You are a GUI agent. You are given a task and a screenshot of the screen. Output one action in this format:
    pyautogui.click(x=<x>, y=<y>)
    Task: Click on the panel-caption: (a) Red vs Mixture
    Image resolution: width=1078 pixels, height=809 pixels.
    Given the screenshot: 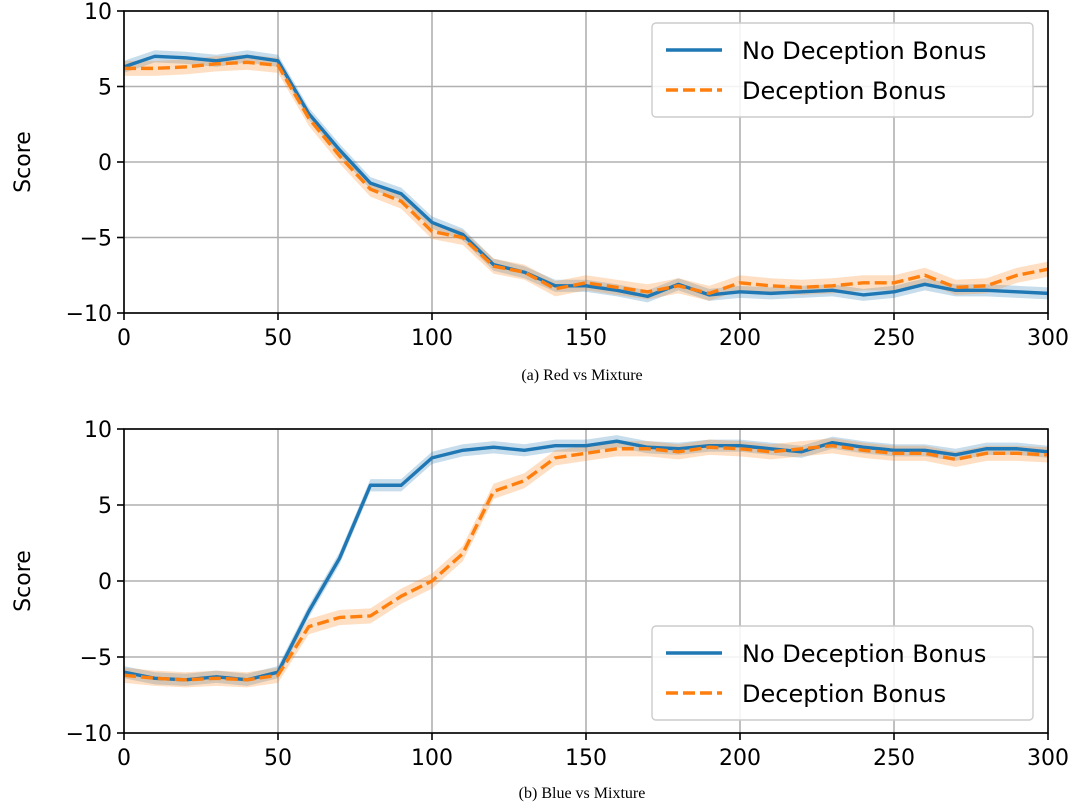 What is the action you would take?
    pyautogui.click(x=581, y=375)
    